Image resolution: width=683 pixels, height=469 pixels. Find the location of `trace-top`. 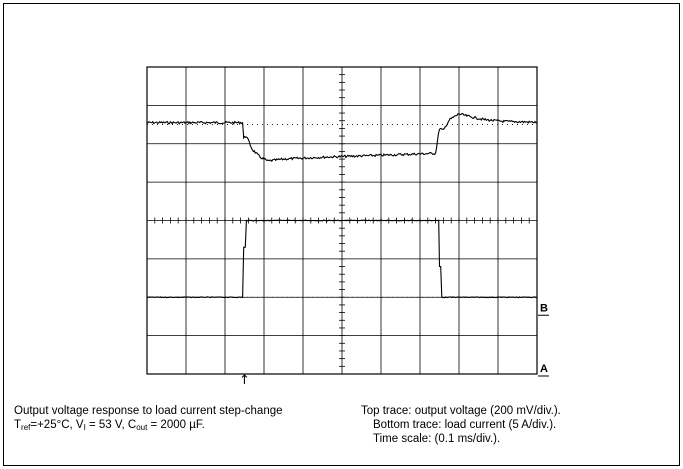

trace-top is located at coordinates (342, 138).